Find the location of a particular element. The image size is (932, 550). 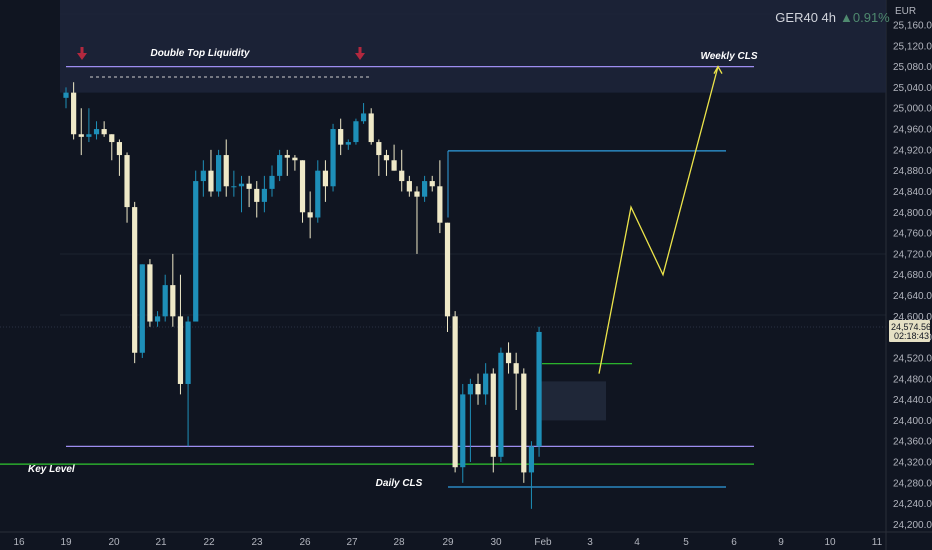

consolidation-box is located at coordinates (573, 401).